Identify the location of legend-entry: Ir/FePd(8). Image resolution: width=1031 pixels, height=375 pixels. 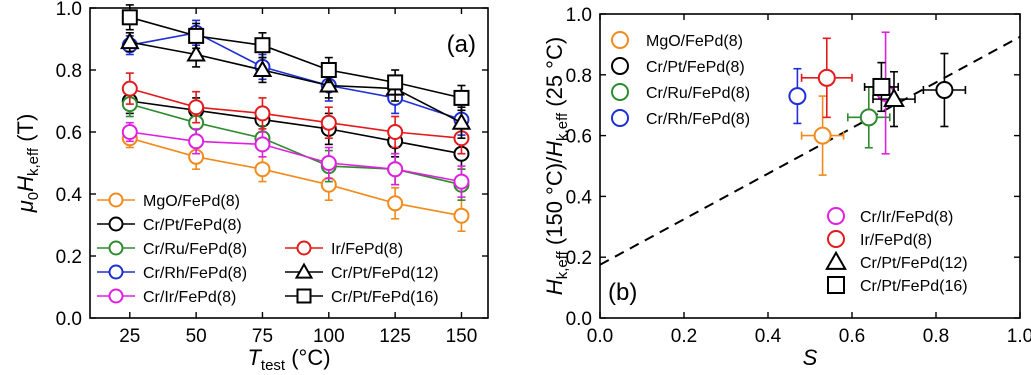
(344, 249).